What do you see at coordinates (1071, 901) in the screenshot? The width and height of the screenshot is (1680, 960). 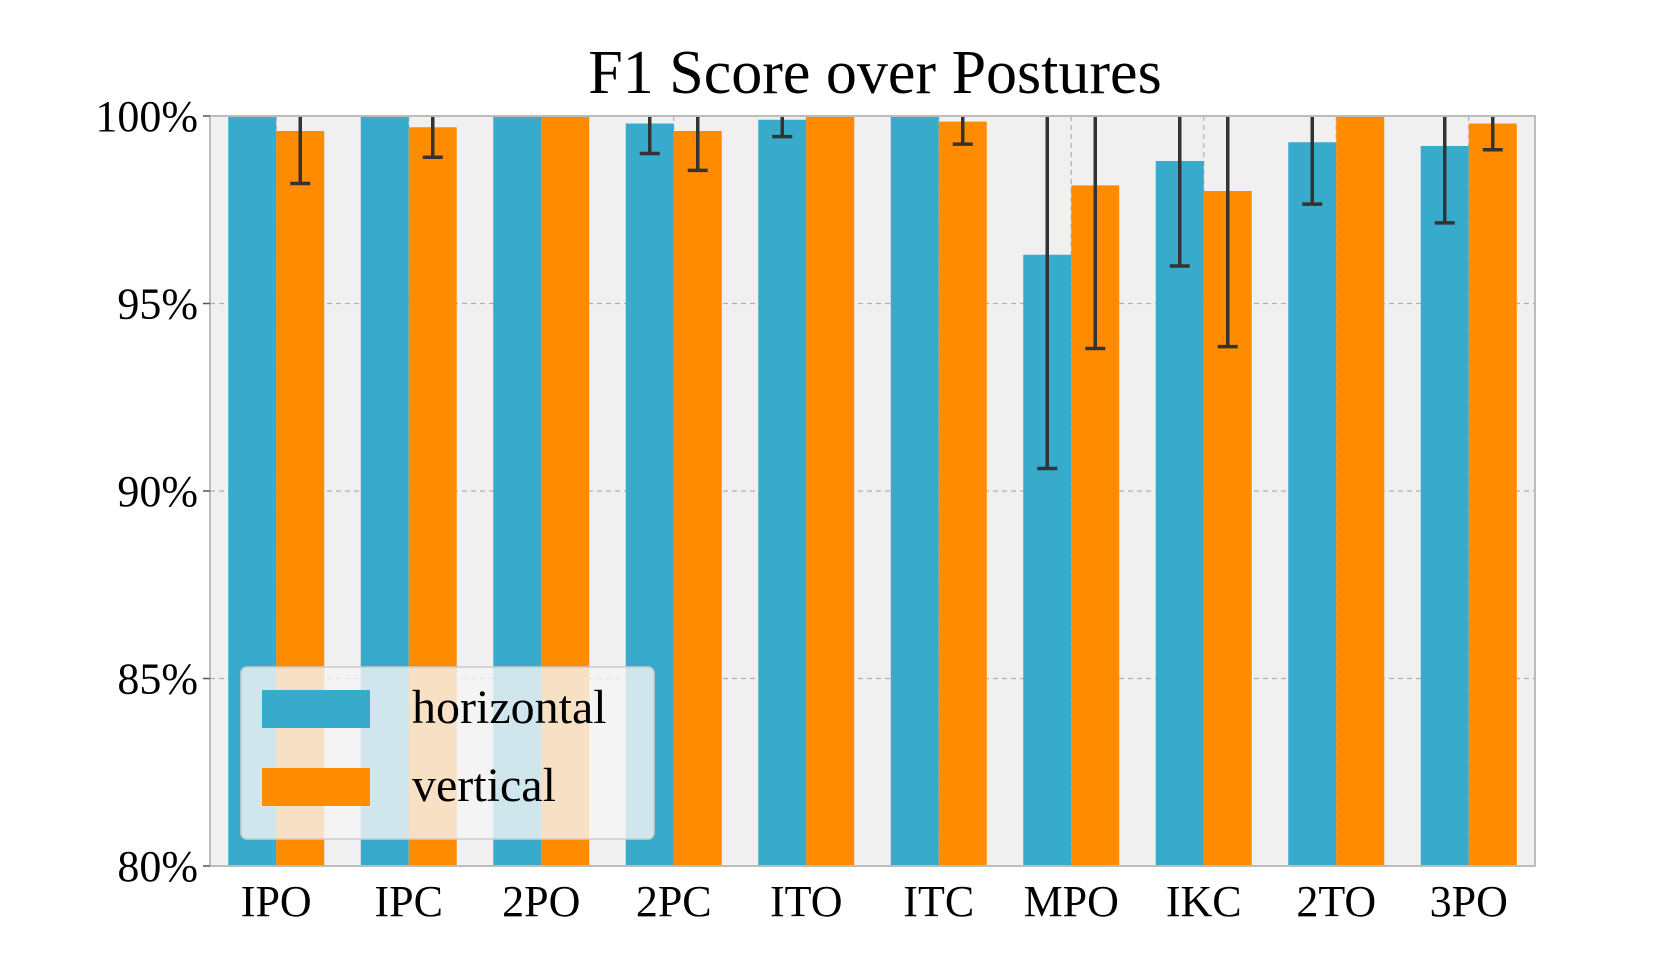 I see `x-tick-label: MPO` at bounding box center [1071, 901].